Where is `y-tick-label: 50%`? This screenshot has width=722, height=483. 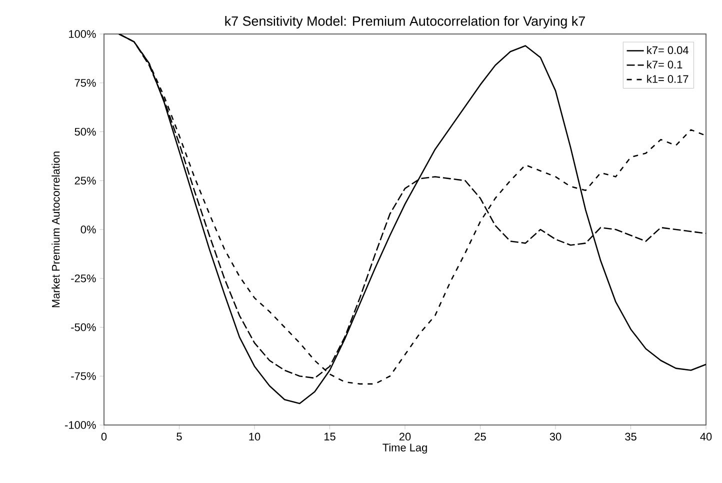 y-tick-label: 50% is located at coordinates (85, 132).